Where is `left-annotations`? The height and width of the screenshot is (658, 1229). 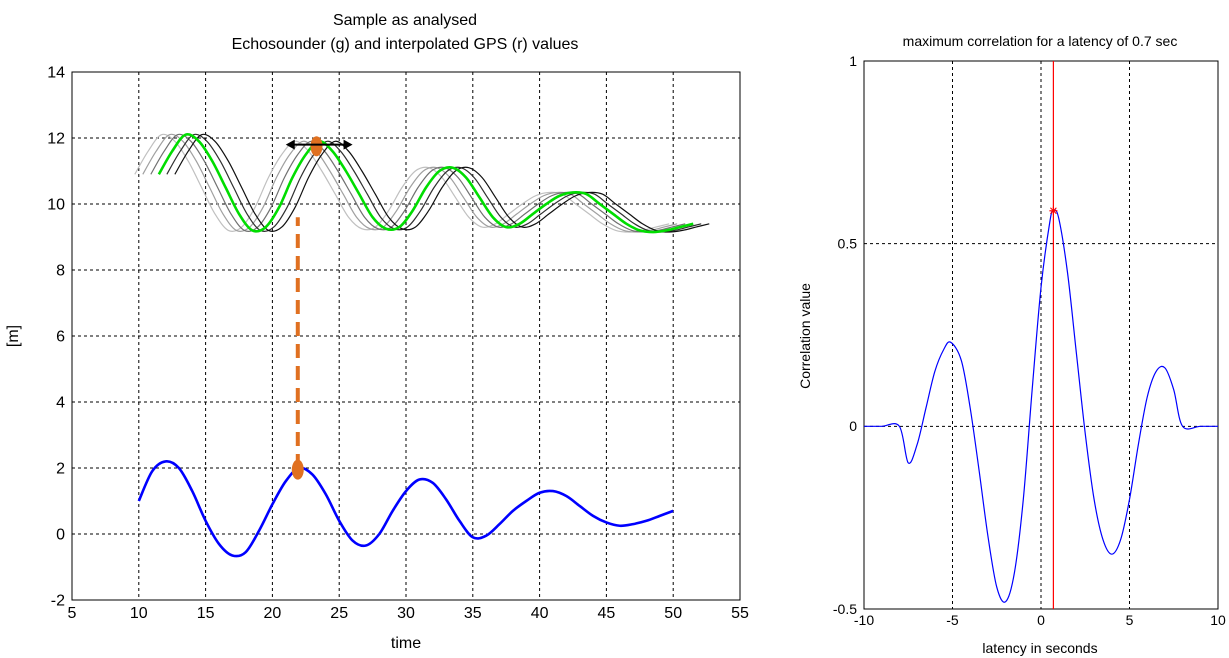
left-annotations is located at coordinates (319, 308).